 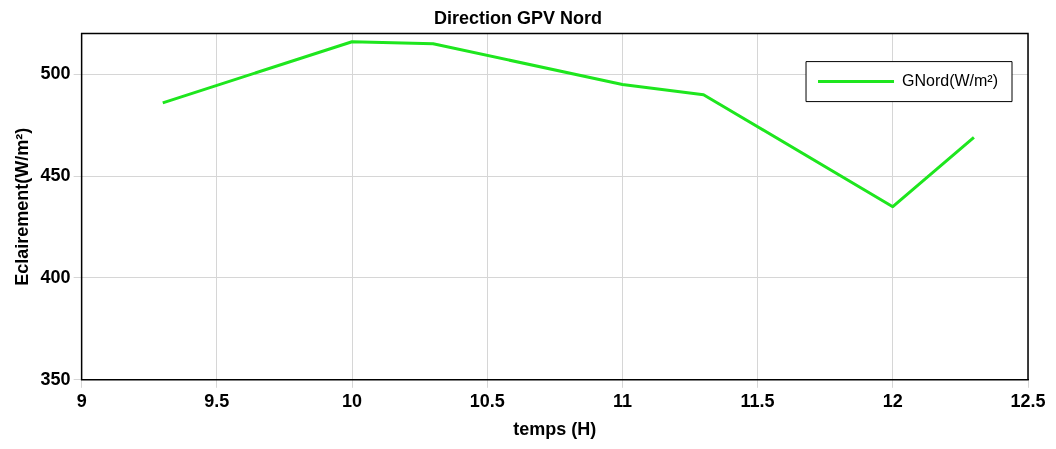 I want to click on x-tick-label: 11.5, so click(x=757, y=400).